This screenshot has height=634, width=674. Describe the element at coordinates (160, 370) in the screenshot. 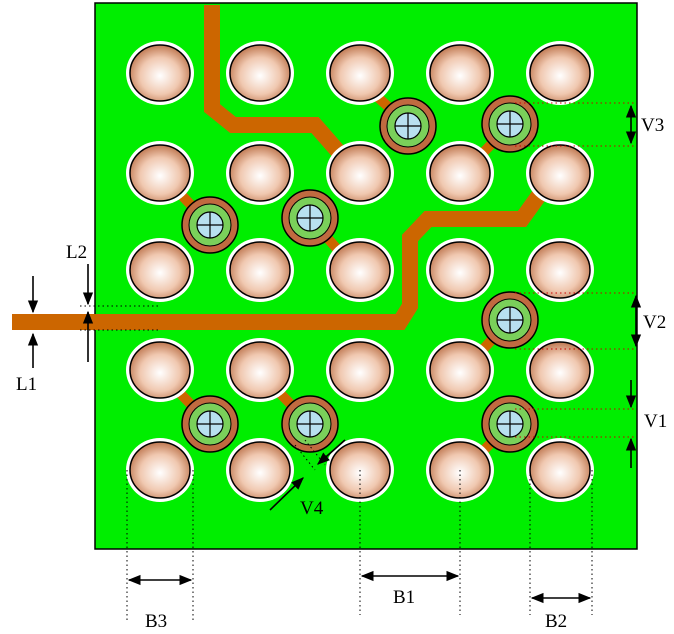

I see `bga-pad-r4c1` at that location.